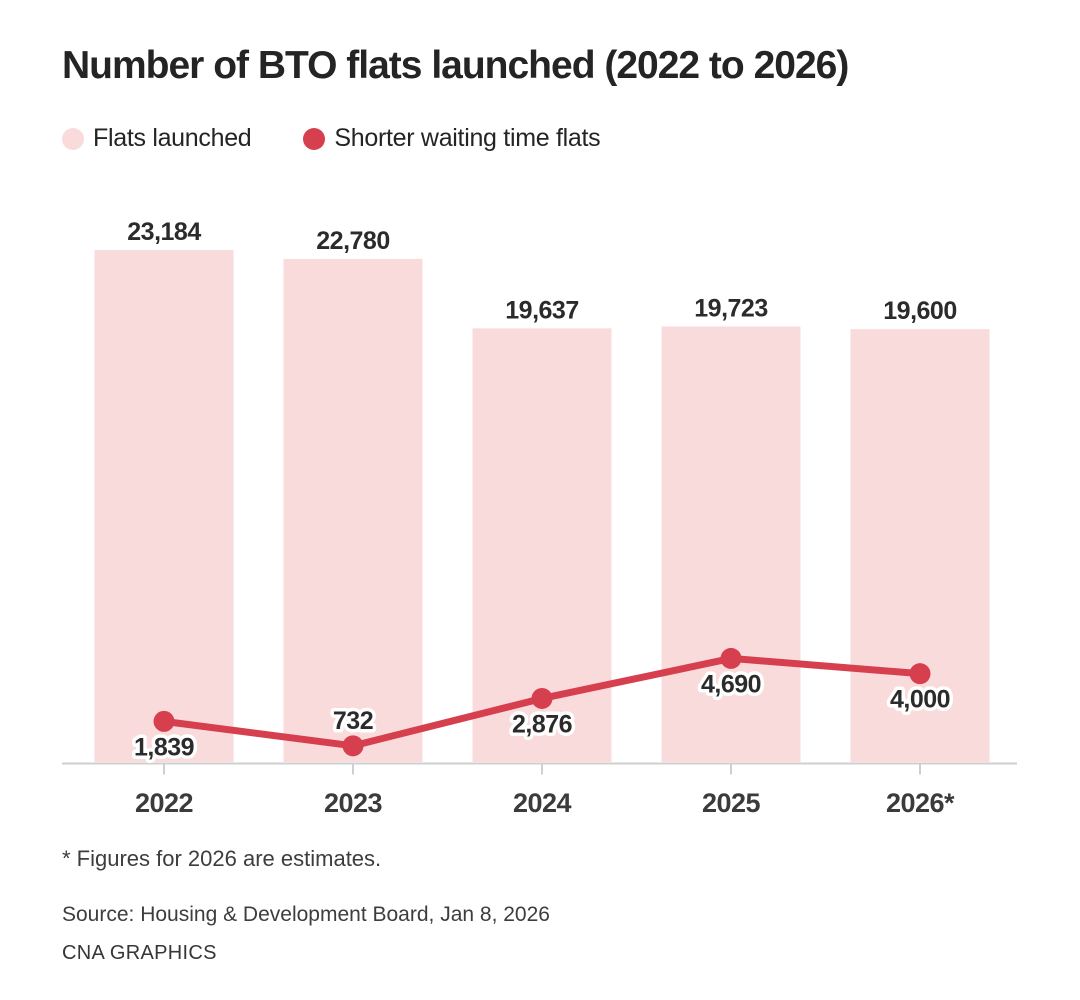  Describe the element at coordinates (542, 803) in the screenshot. I see `x-tick-label-2024: 2024` at that location.